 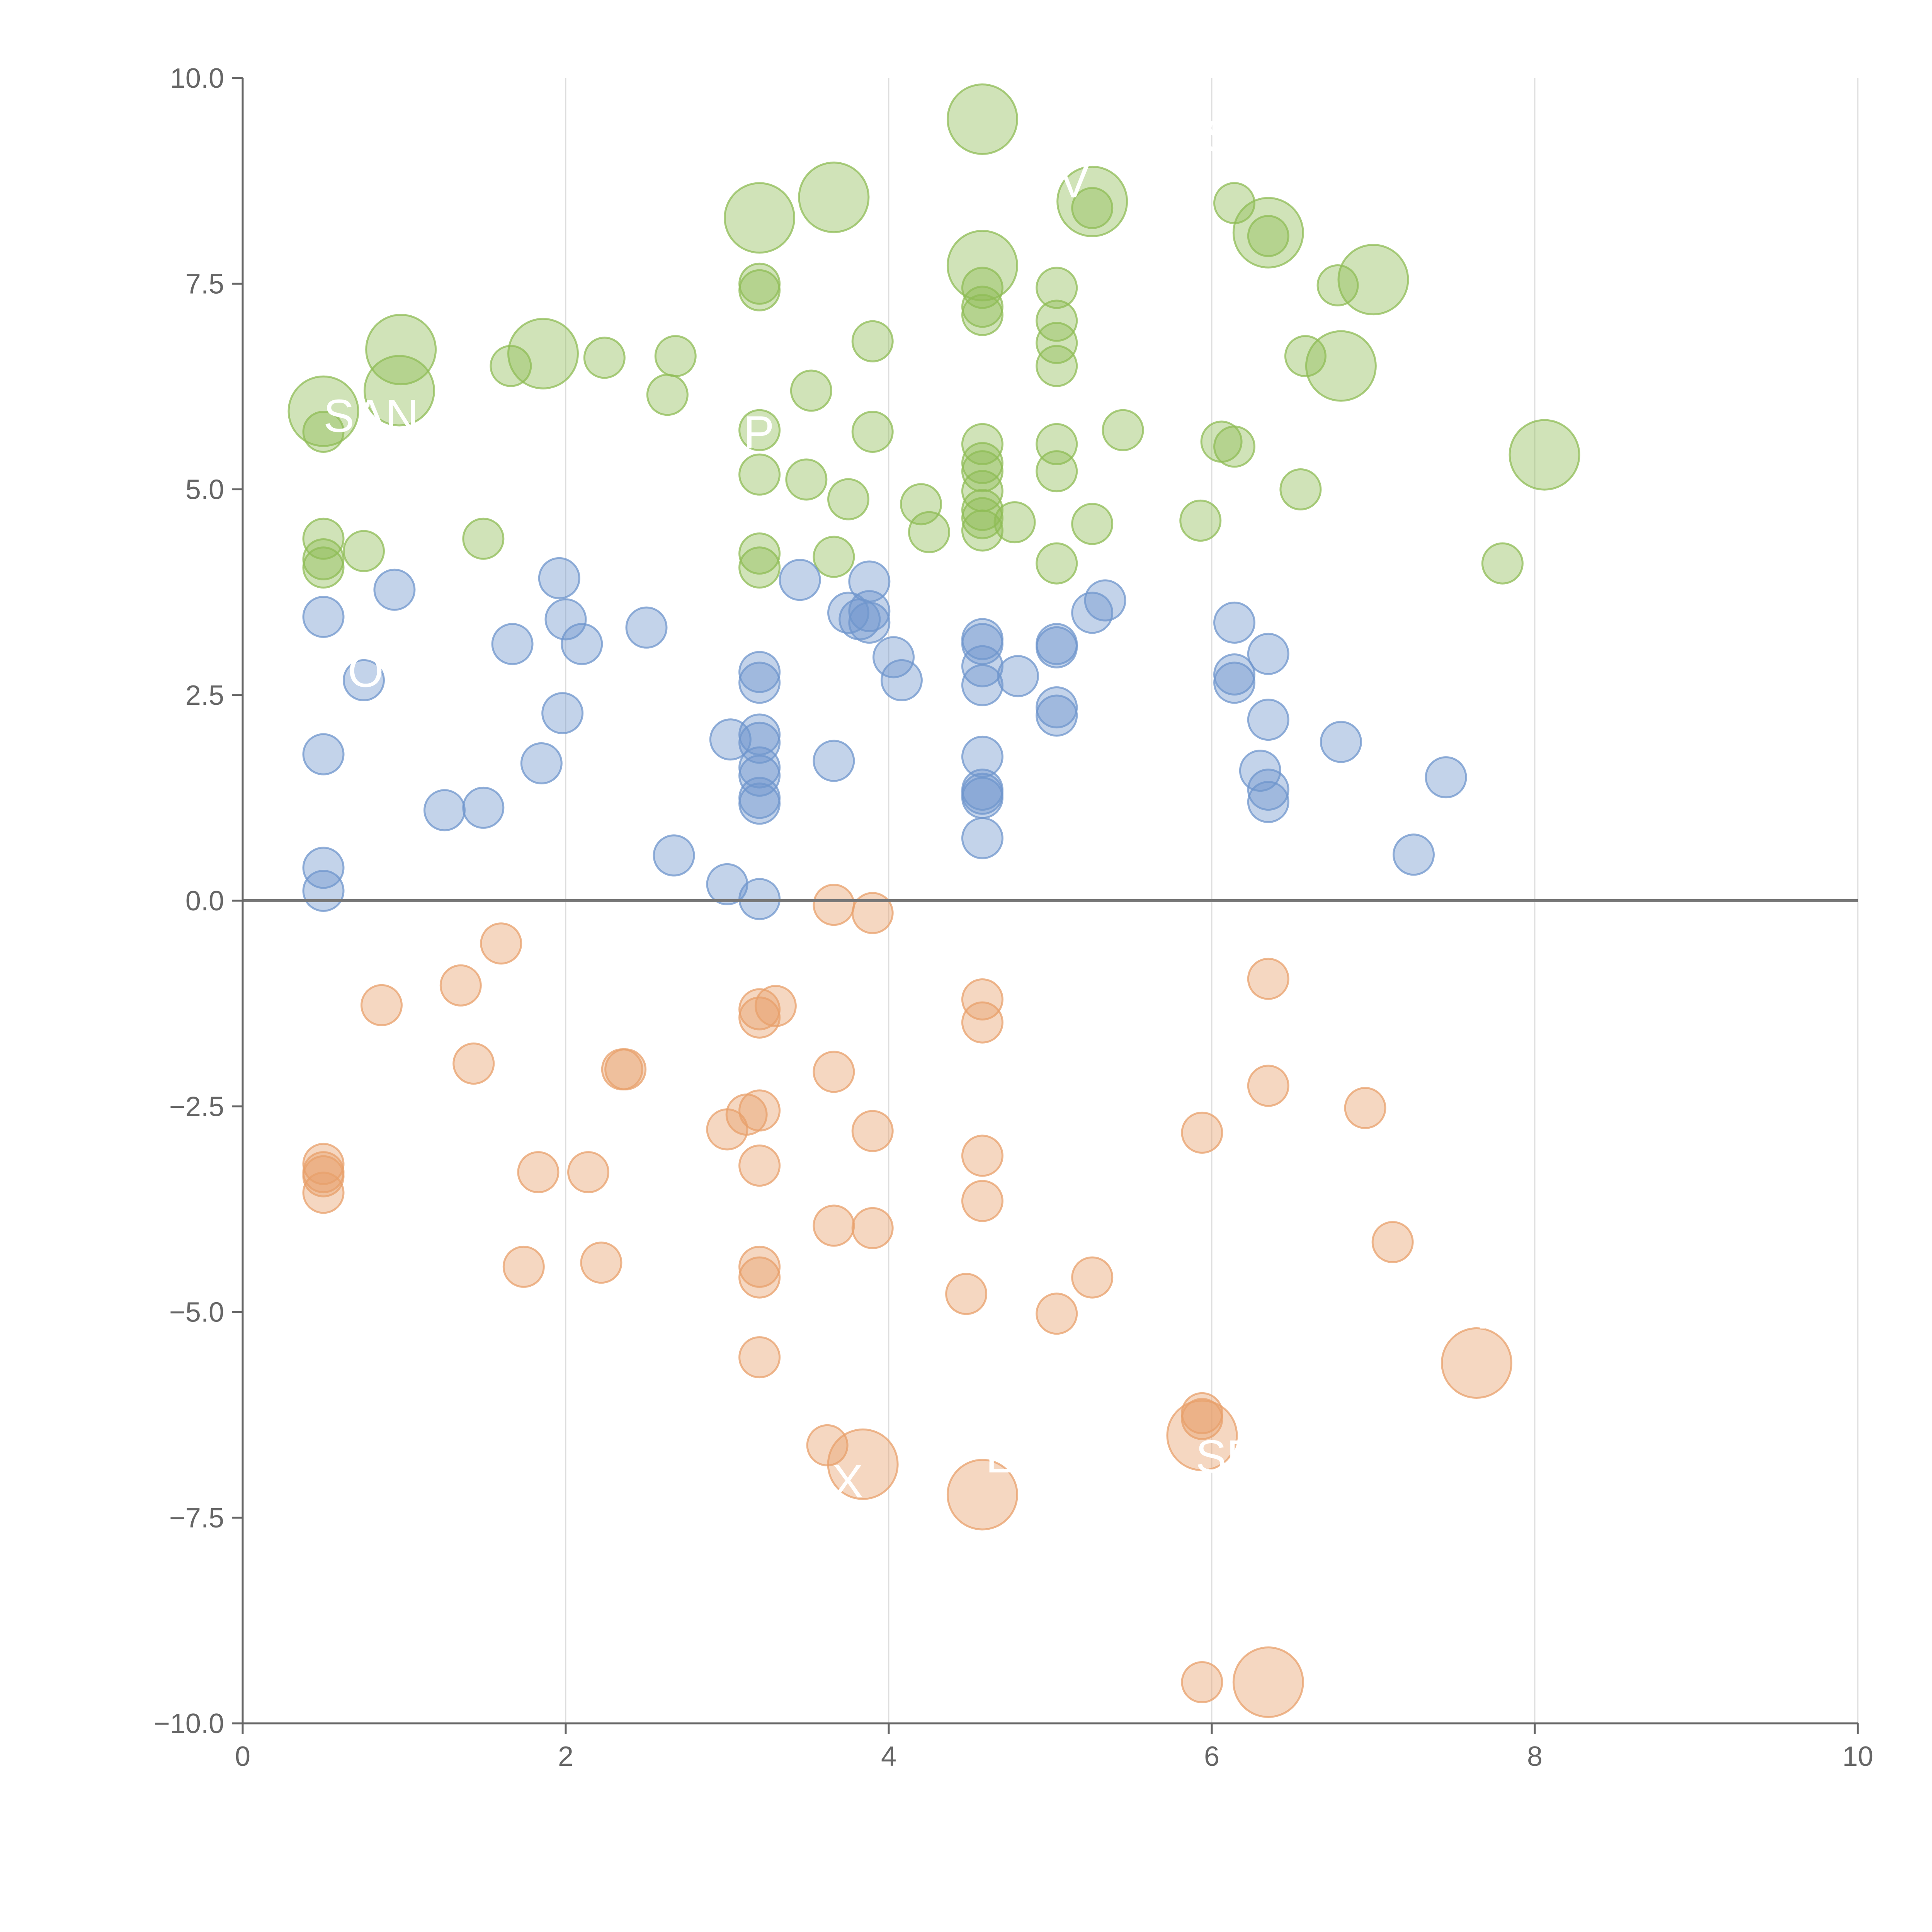 I want to click on y-tick-label: −5.0, so click(x=197, y=1312).